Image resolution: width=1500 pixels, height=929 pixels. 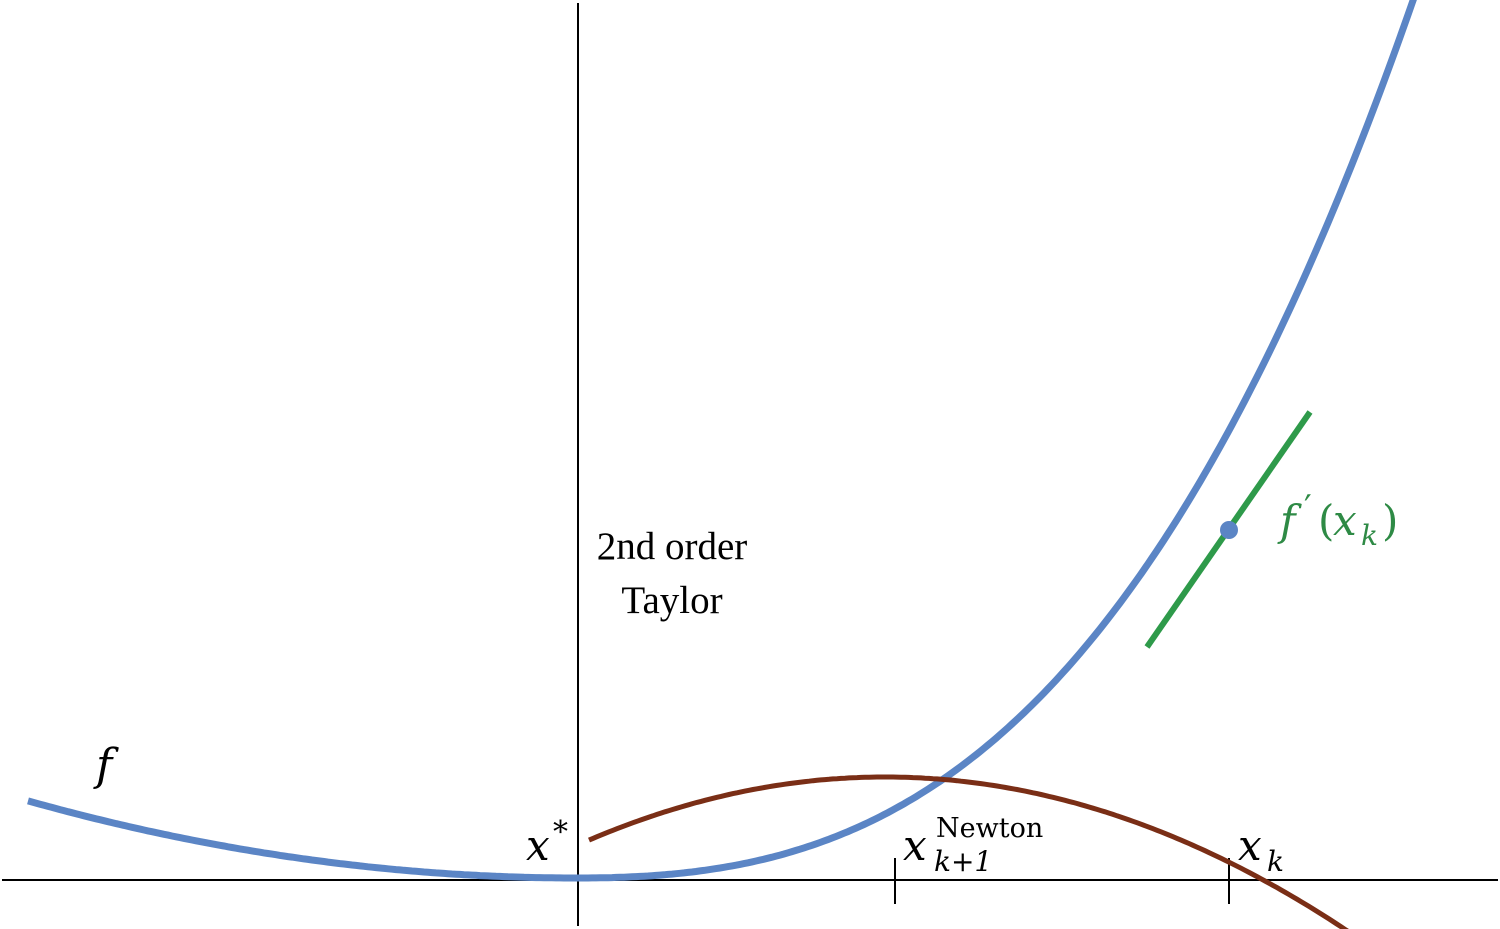 What do you see at coordinates (989, 828) in the screenshot?
I see `newton-label-sup: Newton` at bounding box center [989, 828].